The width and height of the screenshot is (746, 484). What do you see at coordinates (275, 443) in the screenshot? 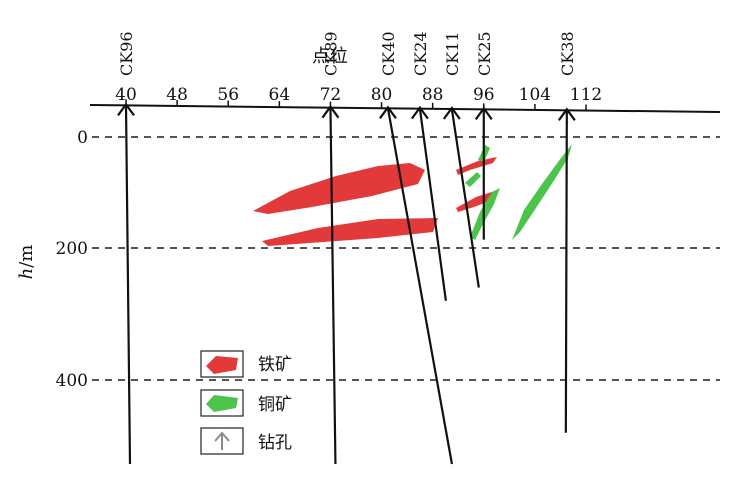
I see `legend-drill-label: 钻孔` at bounding box center [275, 443].